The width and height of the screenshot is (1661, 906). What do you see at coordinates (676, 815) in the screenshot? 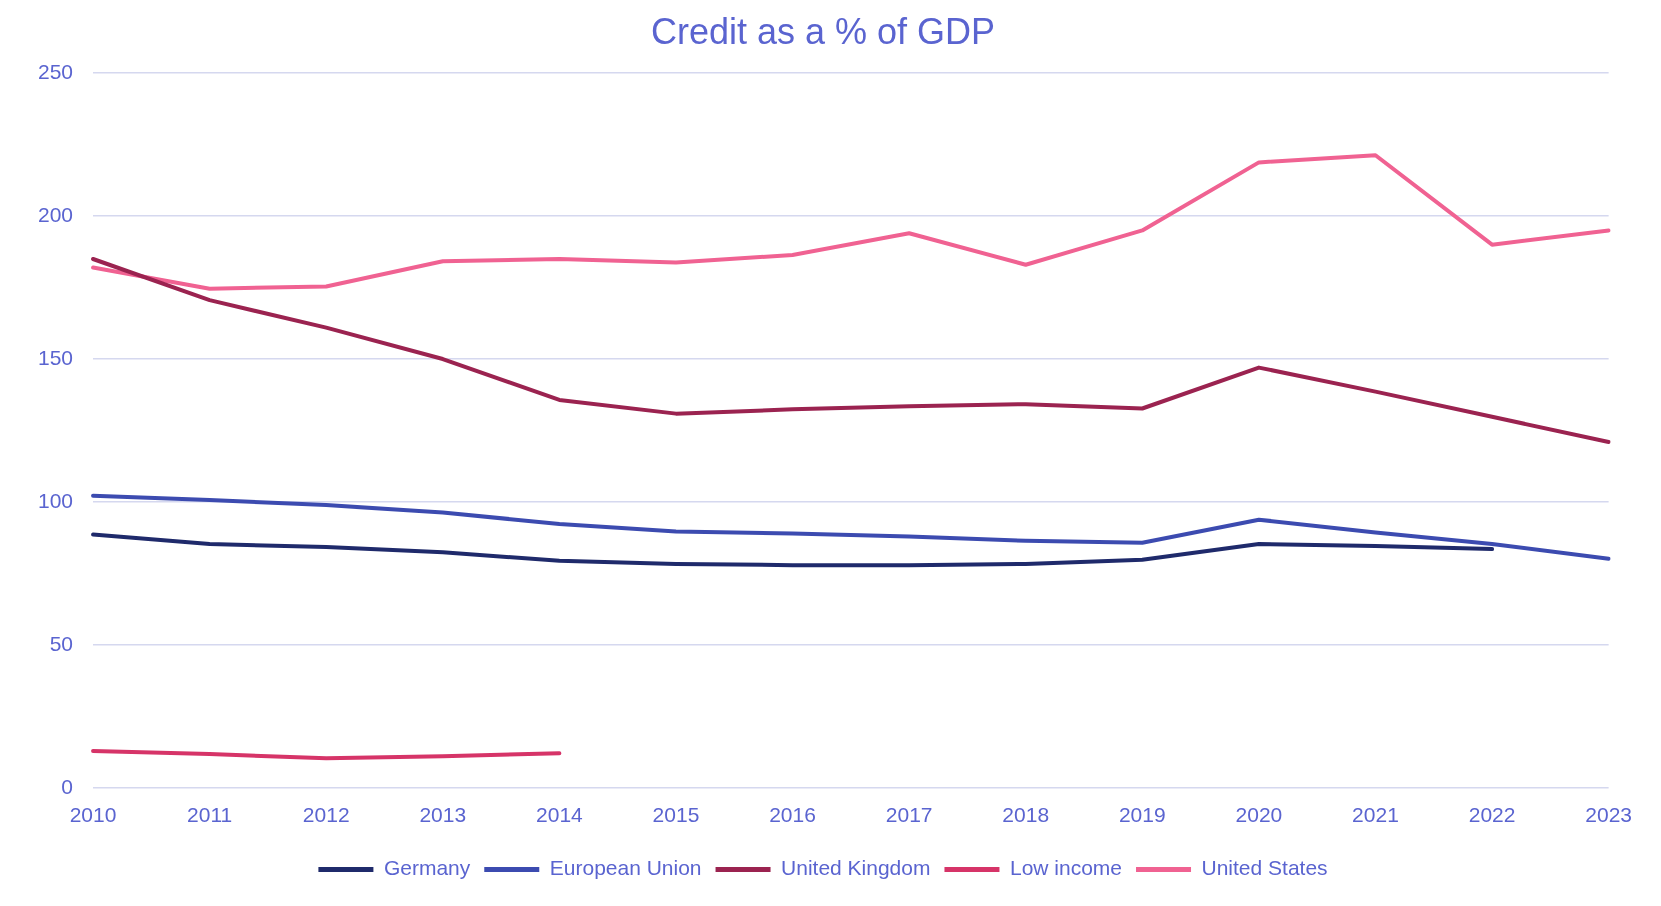
I see `x-tick-label: 2015` at bounding box center [676, 815].